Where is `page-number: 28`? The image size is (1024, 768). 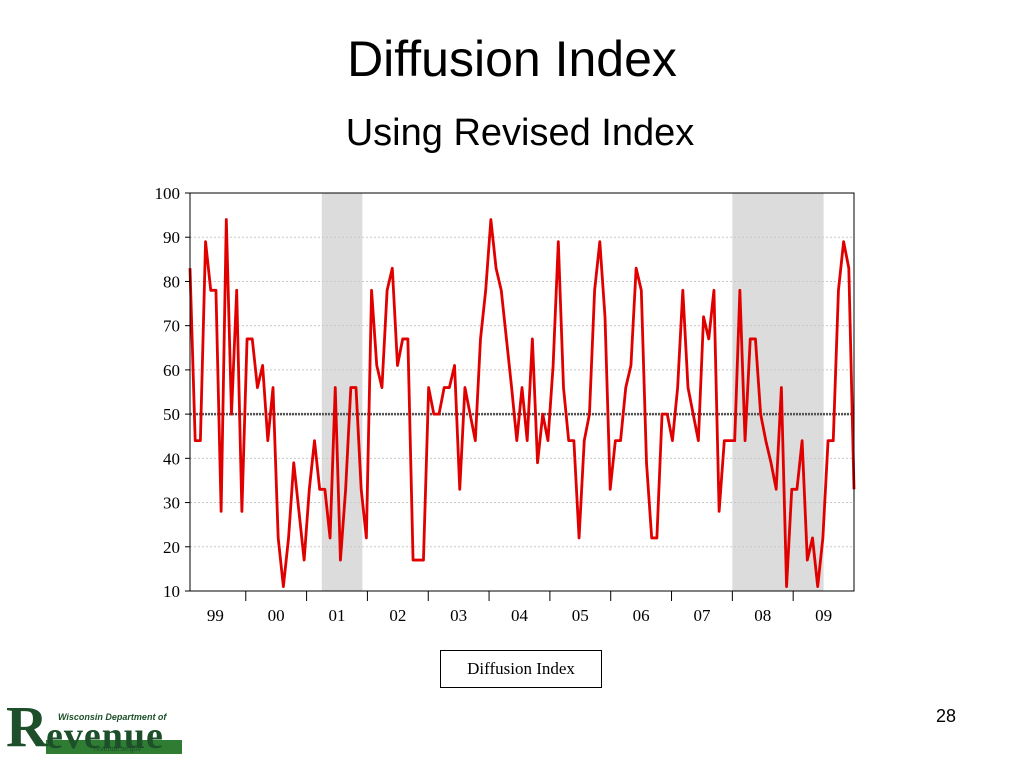
page-number: 28 is located at coordinates (946, 716).